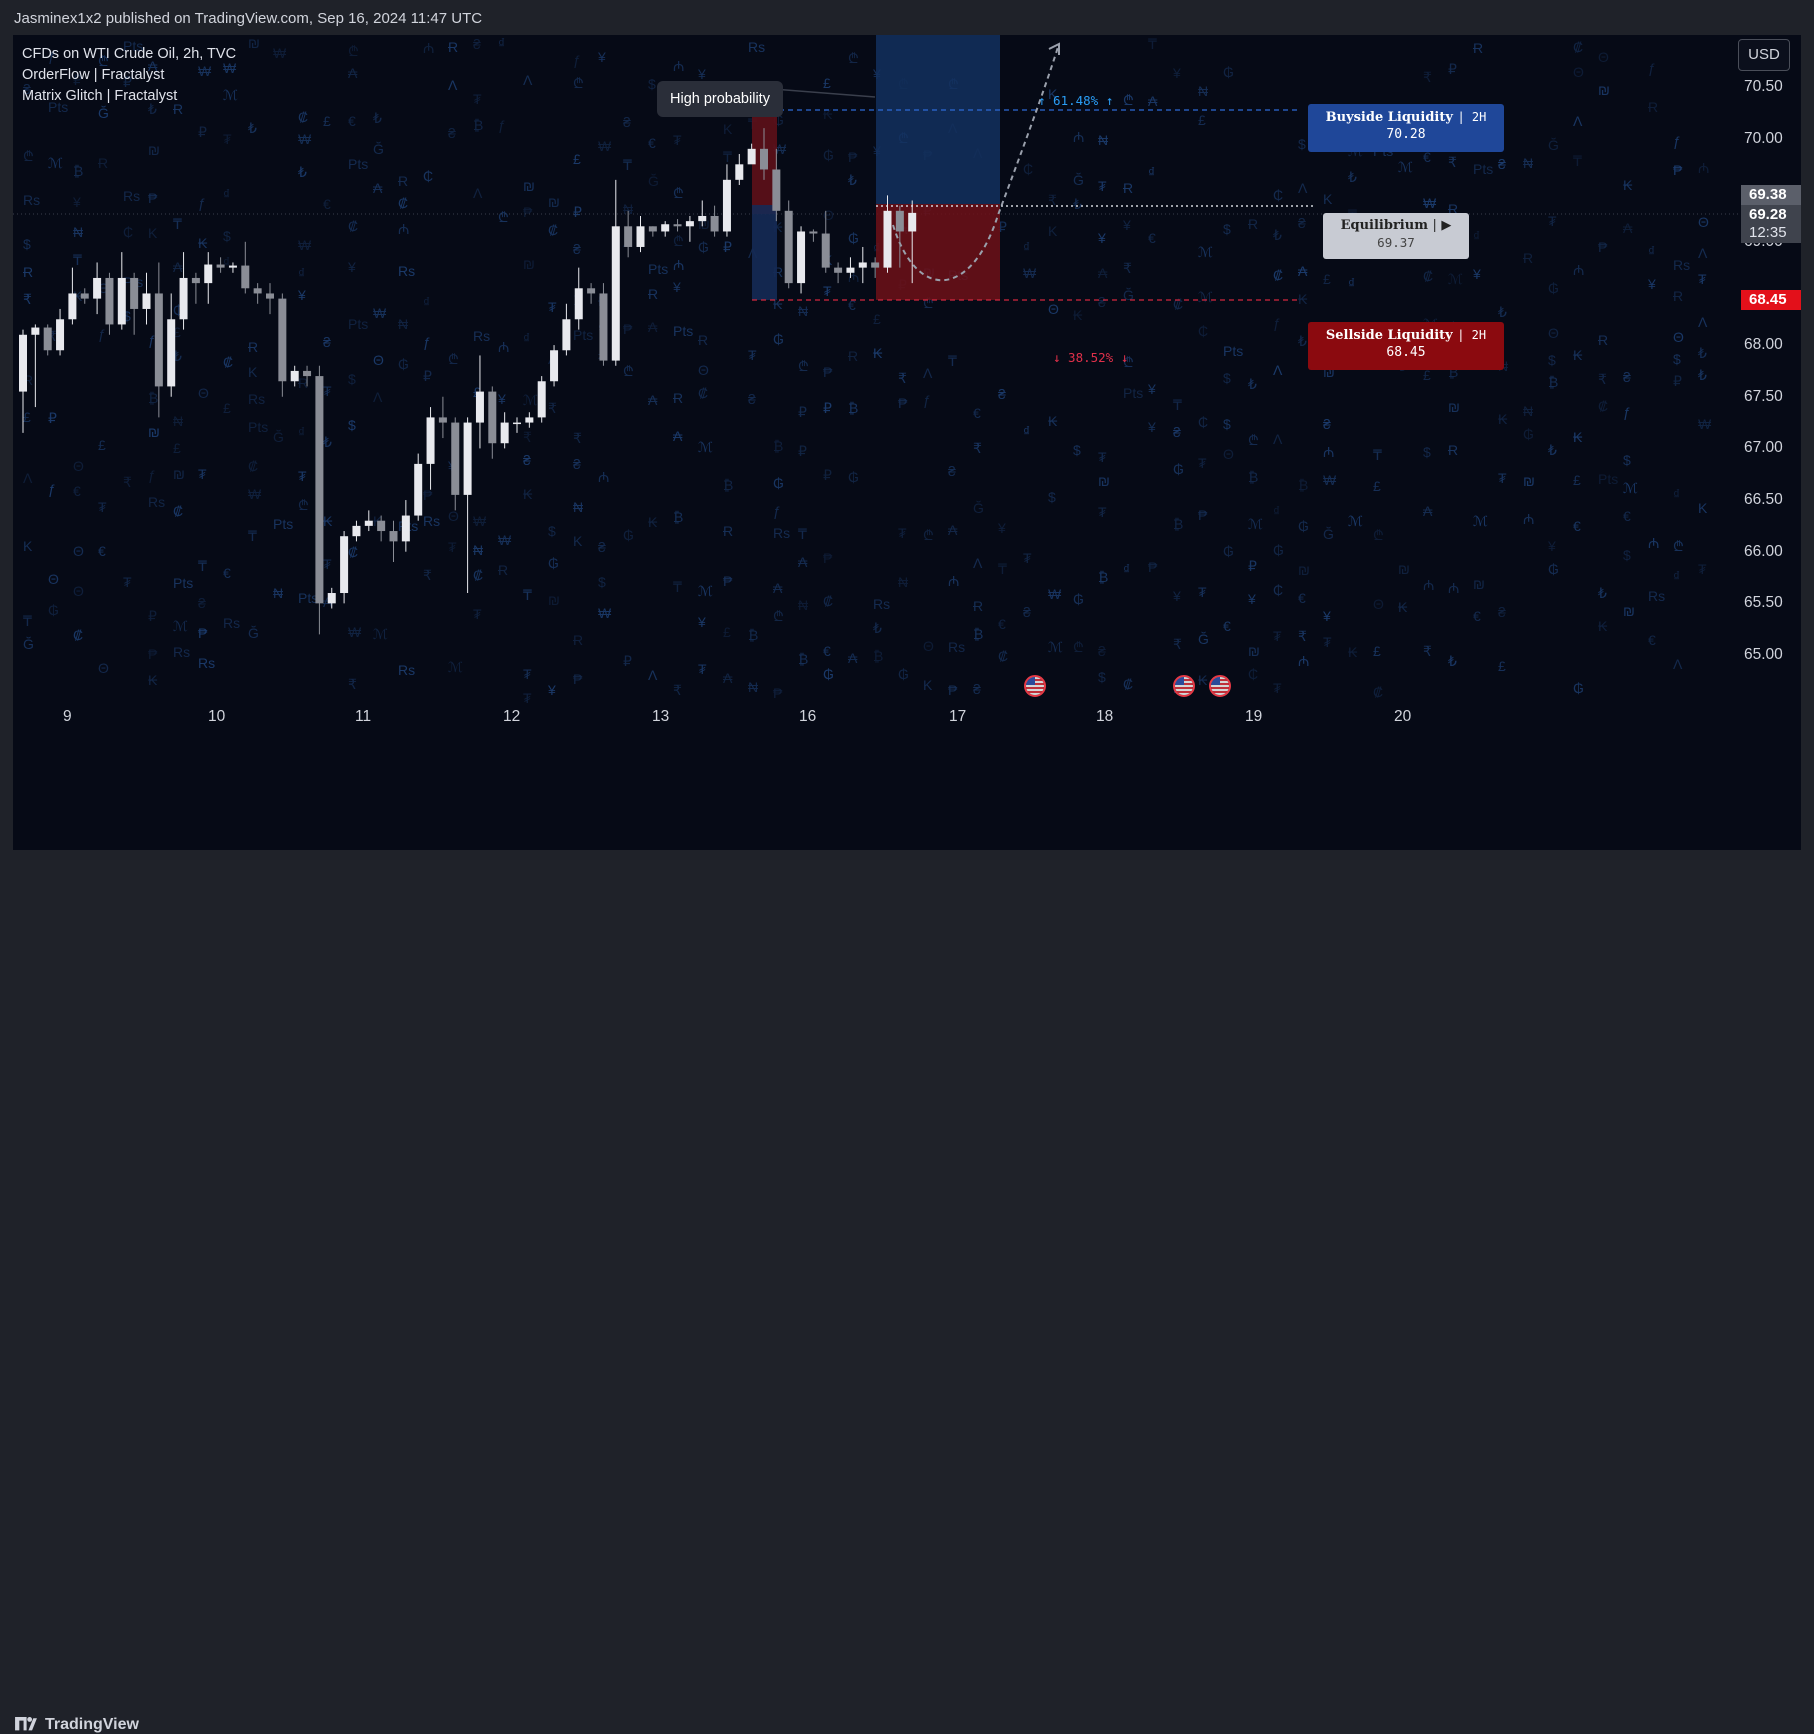  What do you see at coordinates (129, 54) in the screenshot?
I see `legend-symbol: CFDs on WTI Crude Oil, 2h, TVC` at bounding box center [129, 54].